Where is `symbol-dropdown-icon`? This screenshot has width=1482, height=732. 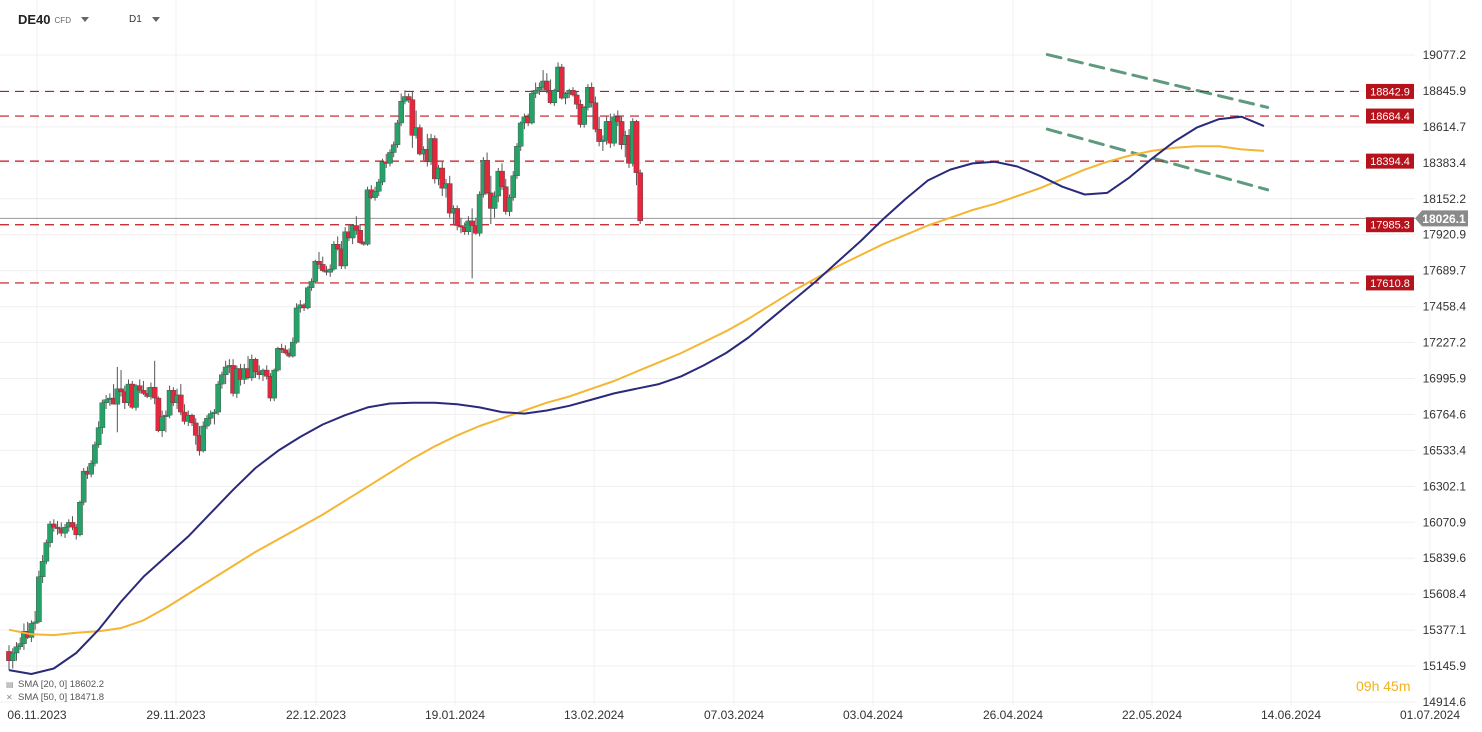 symbol-dropdown-icon is located at coordinates (84, 19).